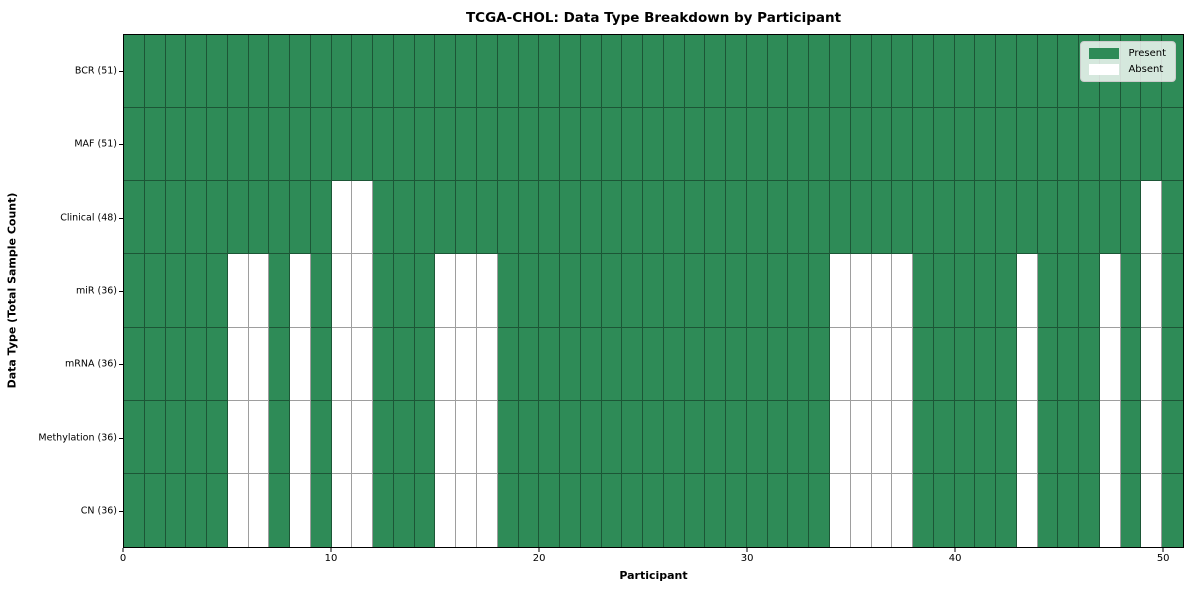  I want to click on x-tick-label: 30, so click(747, 558).